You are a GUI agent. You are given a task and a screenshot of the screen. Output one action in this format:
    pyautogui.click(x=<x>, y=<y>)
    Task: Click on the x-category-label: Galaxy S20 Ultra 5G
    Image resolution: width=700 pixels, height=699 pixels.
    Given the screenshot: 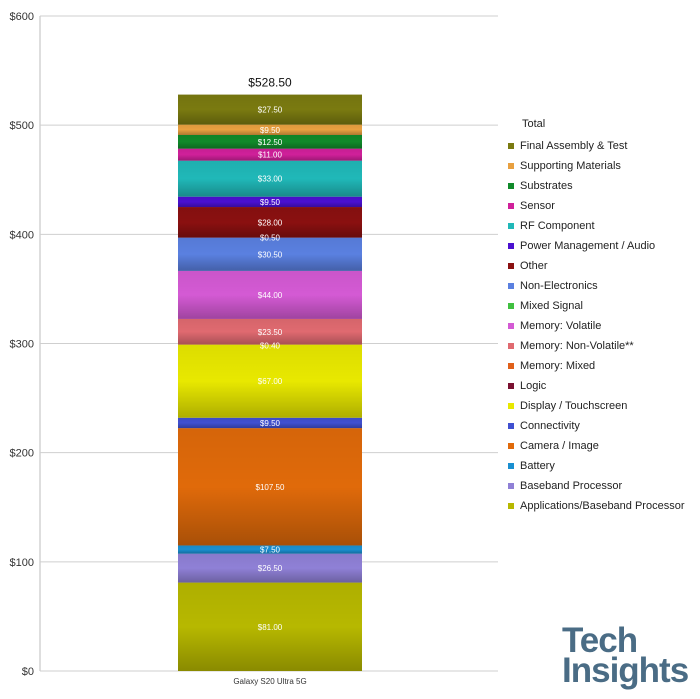 What is the action you would take?
    pyautogui.click(x=269, y=681)
    